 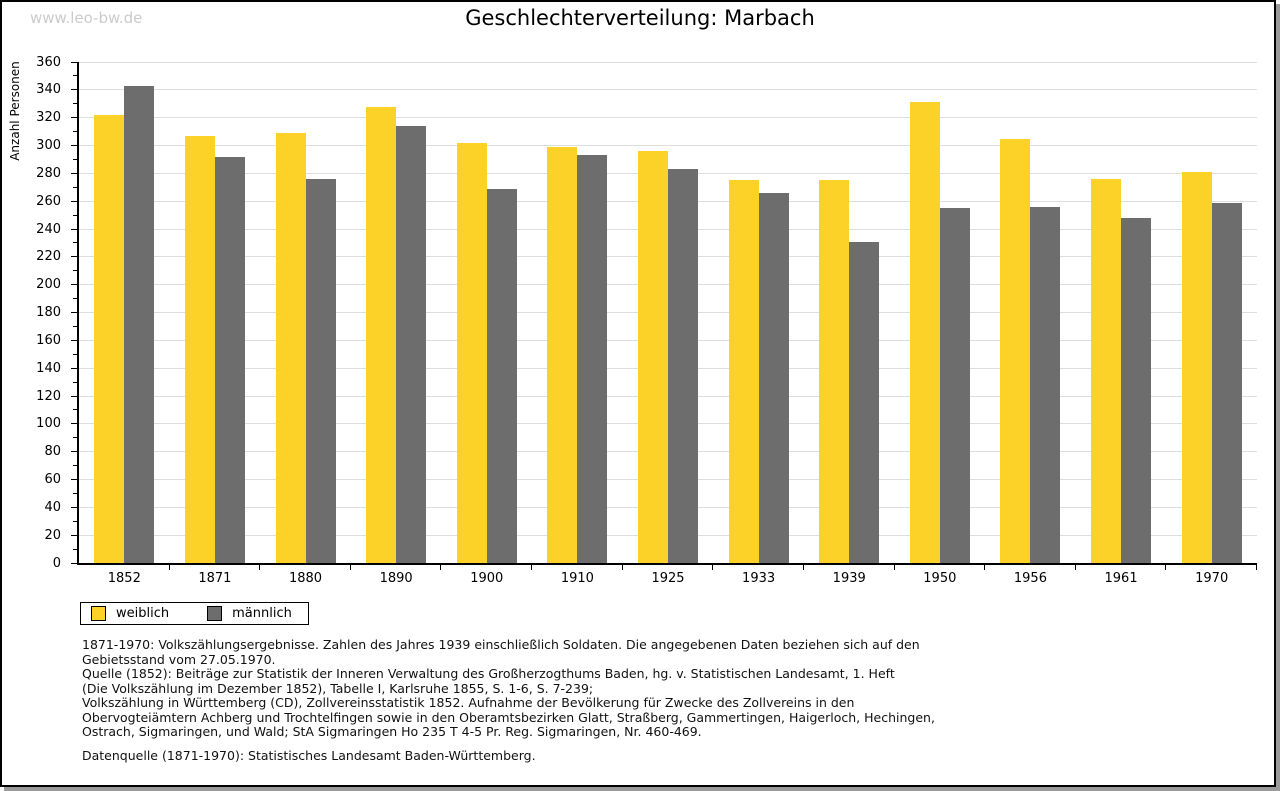 I want to click on y-axis-tick-label: 100, so click(x=48, y=424).